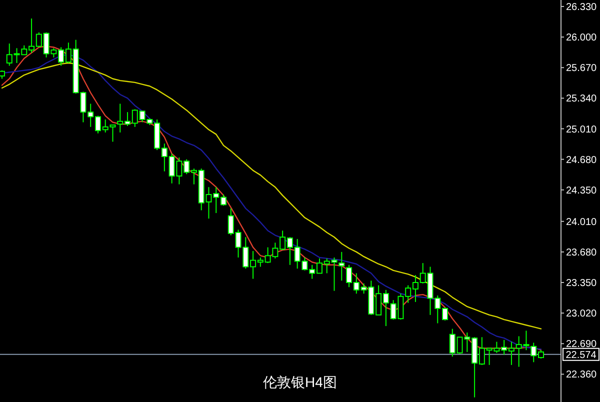 This screenshot has width=600, height=402. I want to click on y-tick-label: 23.680, so click(582, 252).